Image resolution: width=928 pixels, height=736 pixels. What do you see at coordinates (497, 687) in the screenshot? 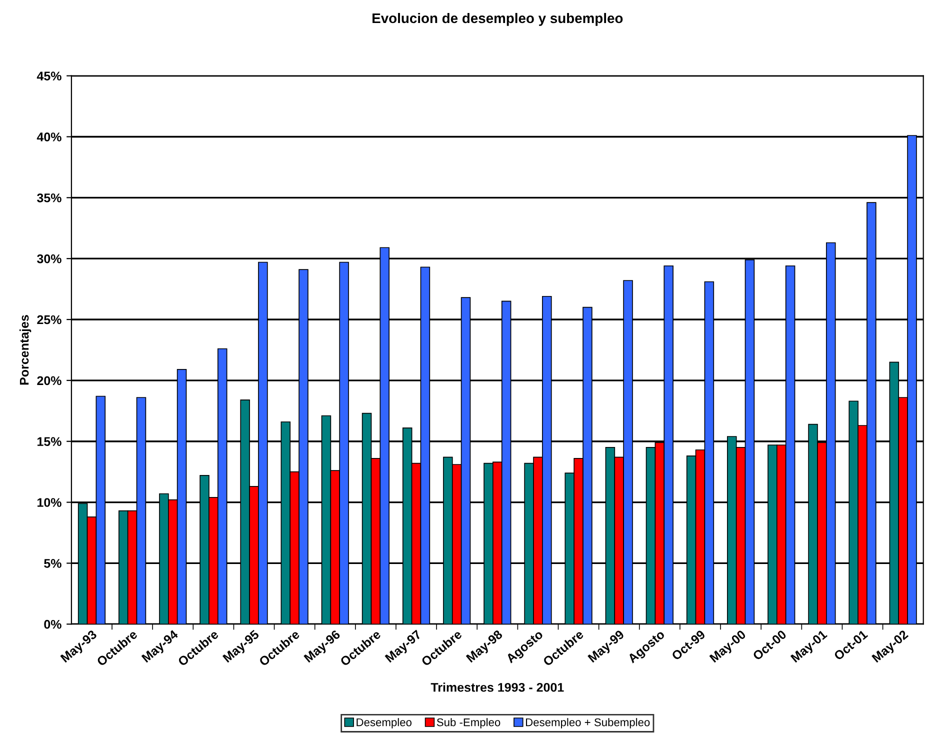
I see `x-axis-title: Trimestres 1993 - 2001` at bounding box center [497, 687].